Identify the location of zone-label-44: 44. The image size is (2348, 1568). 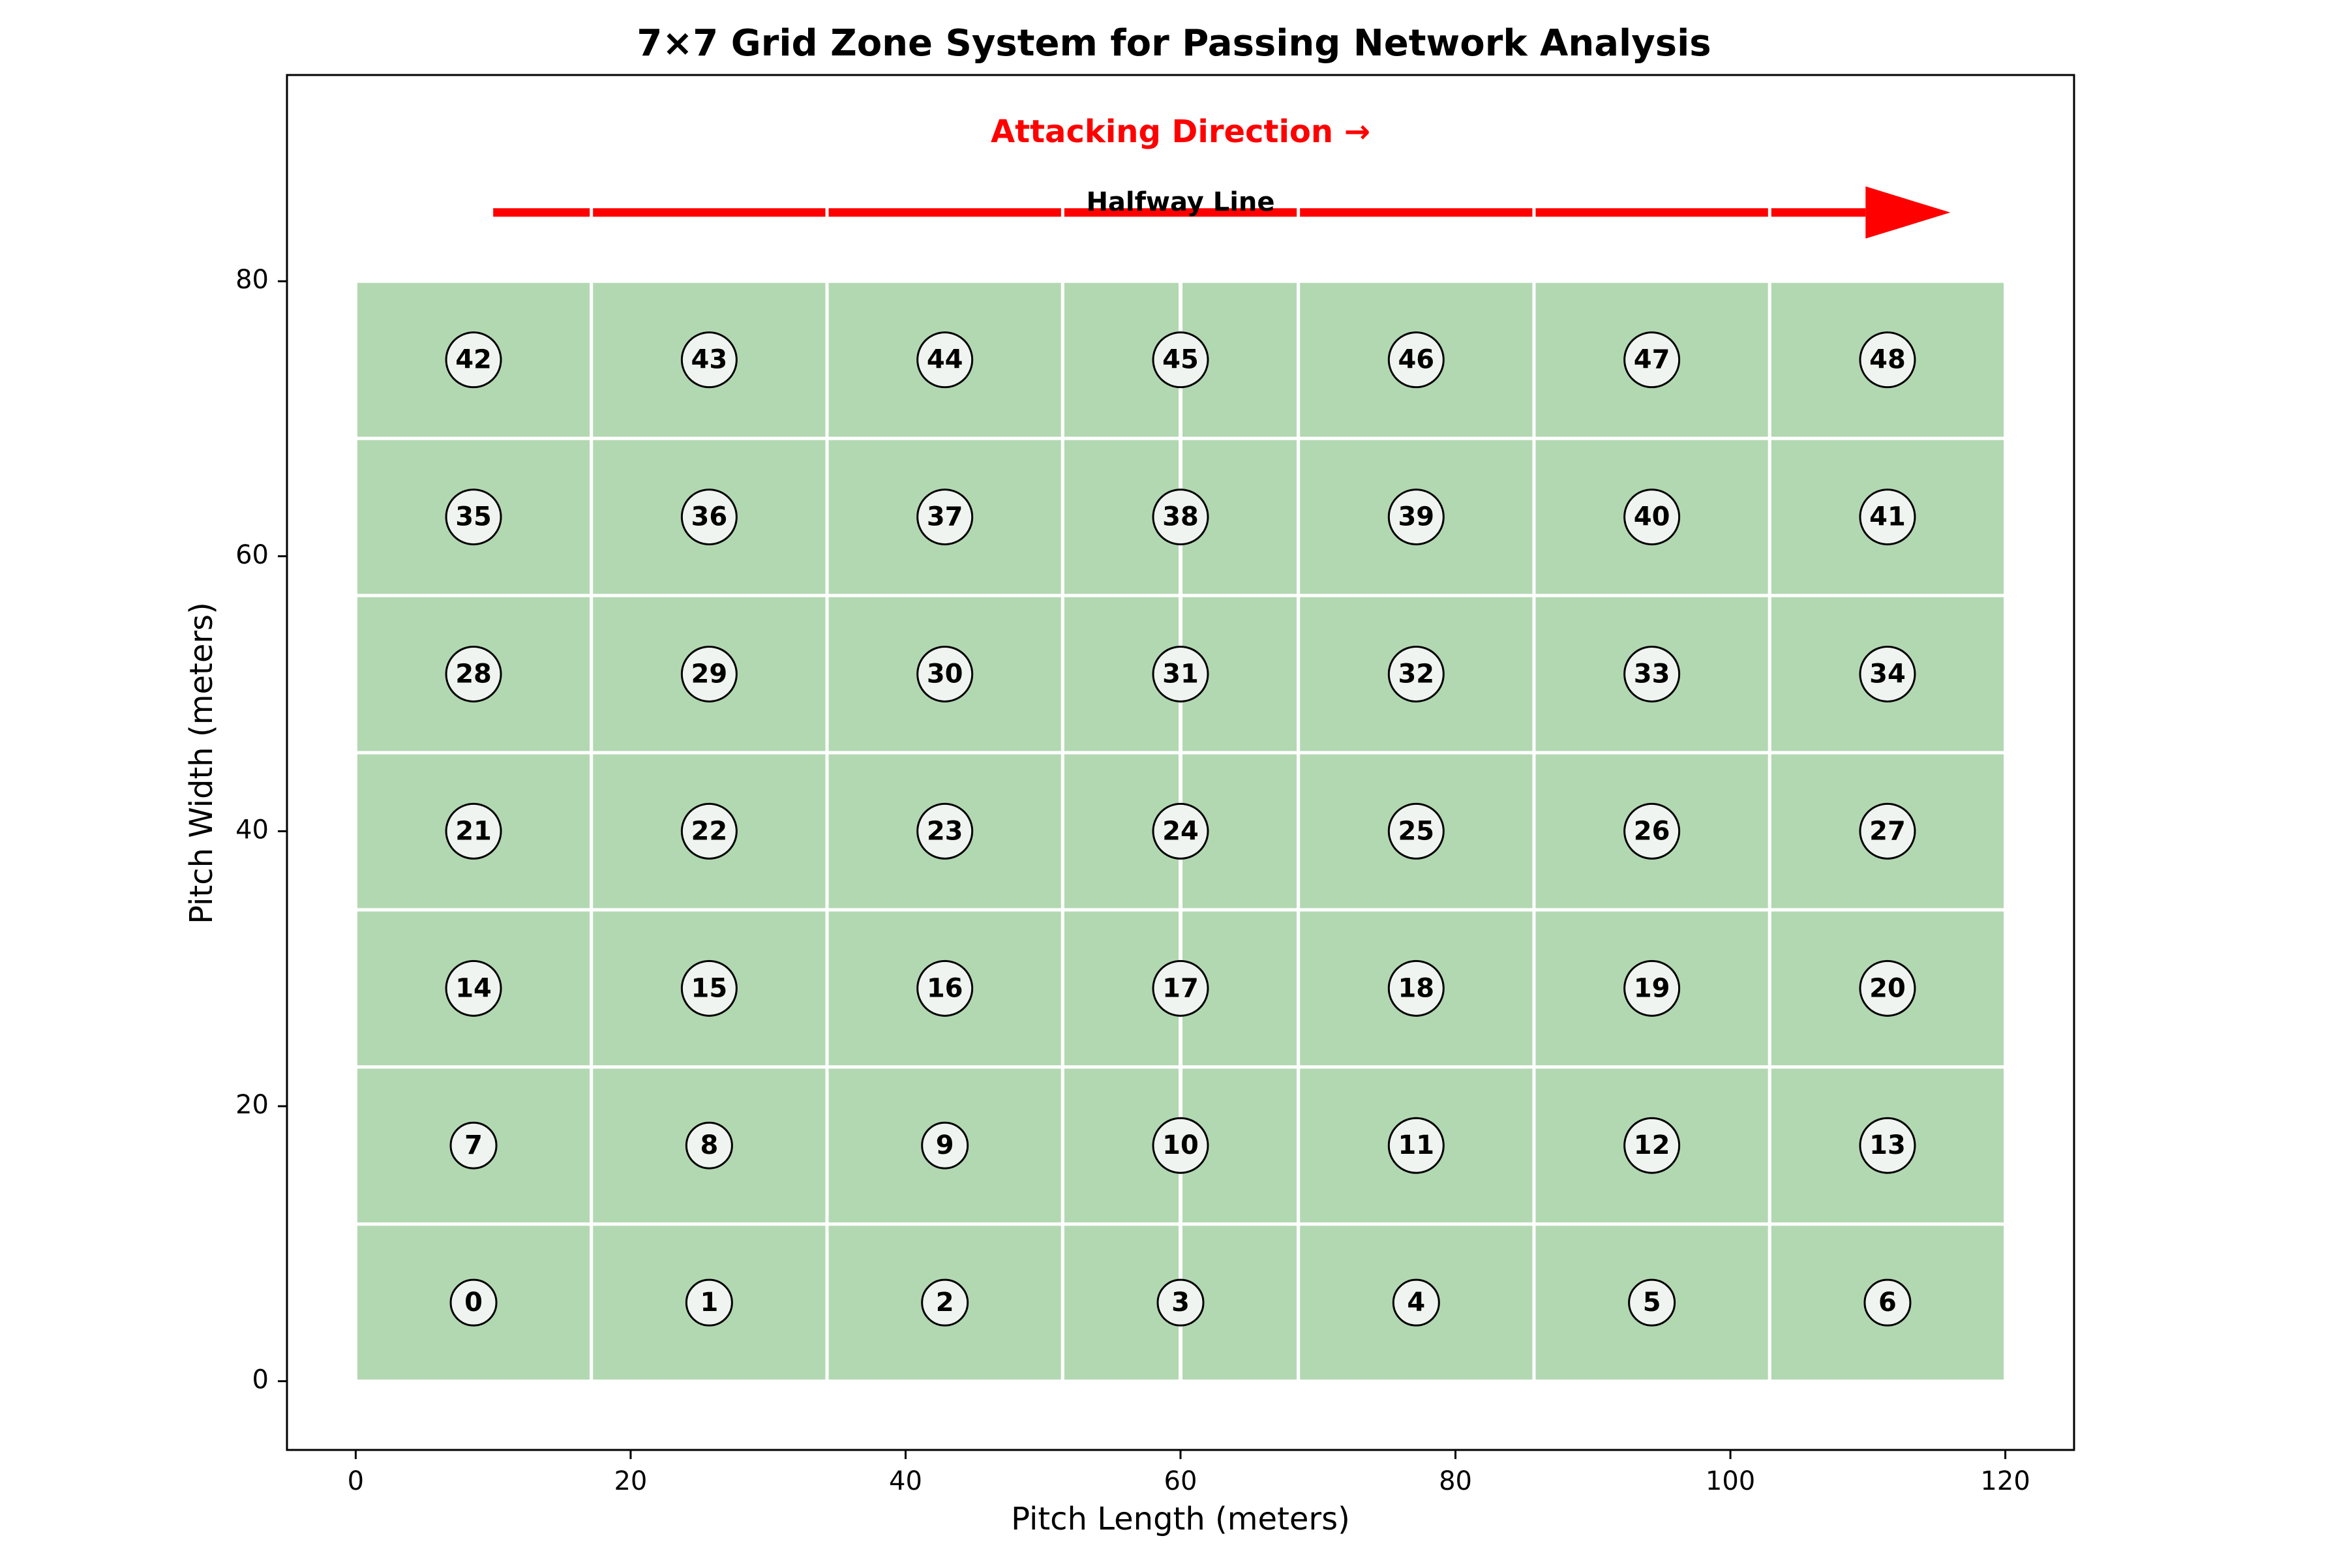
(945, 360).